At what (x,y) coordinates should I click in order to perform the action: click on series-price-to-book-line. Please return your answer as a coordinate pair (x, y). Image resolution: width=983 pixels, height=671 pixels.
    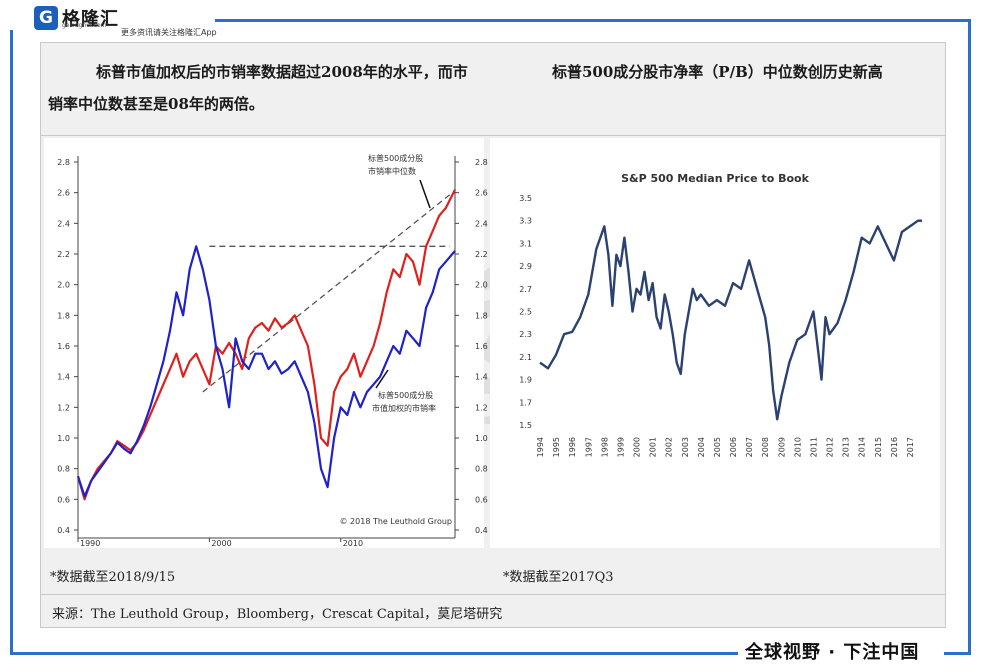
    Looking at the image, I should click on (730, 320).